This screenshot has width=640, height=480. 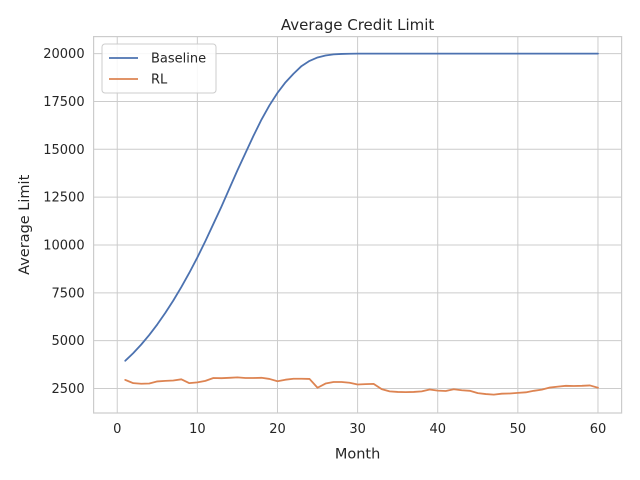 I want to click on legend-label-rl: RL, so click(x=159, y=80).